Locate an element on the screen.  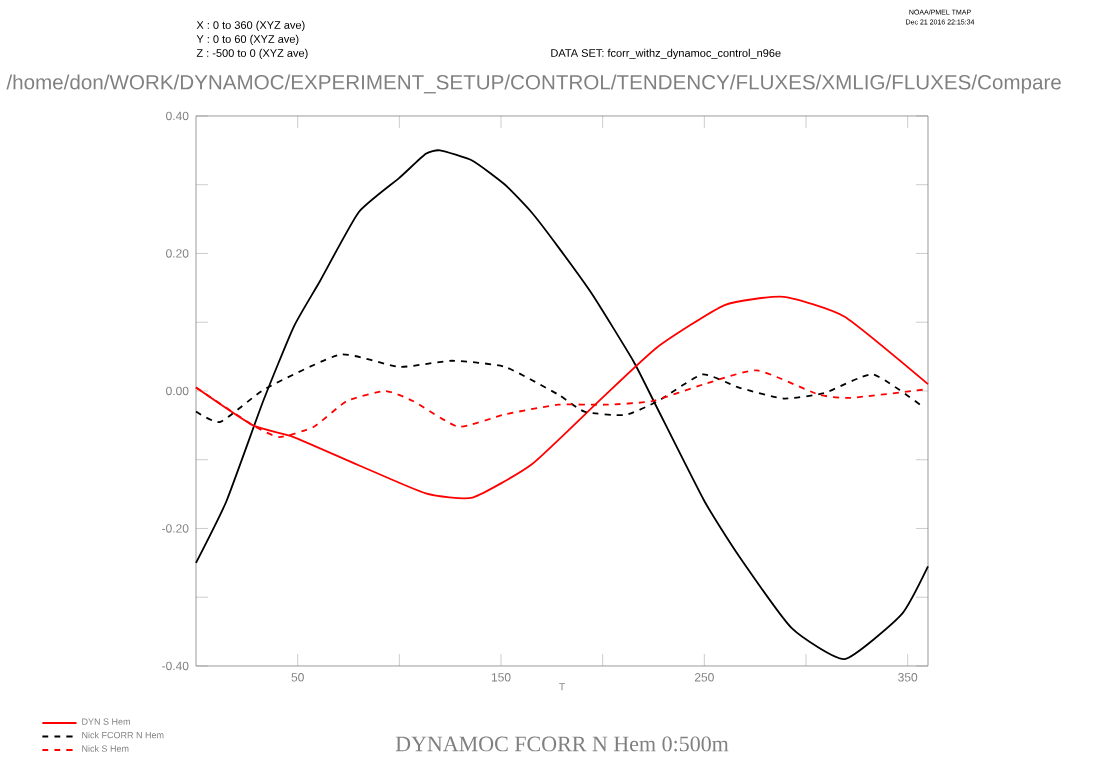
text: /home/don/WORK/DYNAMOC/EXPERIMENT_SETUP/CONTROL/TENDENCY/FLUXES/XMLIG/FLUXES/Compare is located at coordinates (533, 84).